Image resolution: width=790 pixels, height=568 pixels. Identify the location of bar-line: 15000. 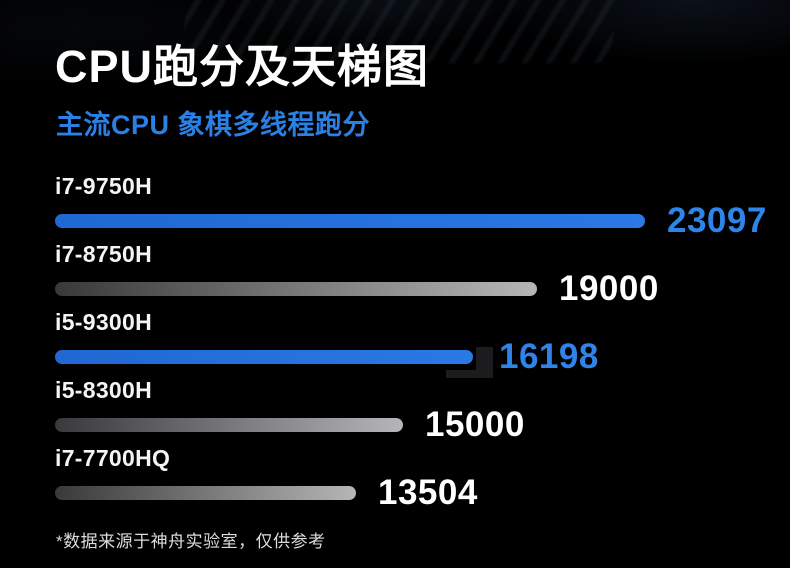
(417, 425).